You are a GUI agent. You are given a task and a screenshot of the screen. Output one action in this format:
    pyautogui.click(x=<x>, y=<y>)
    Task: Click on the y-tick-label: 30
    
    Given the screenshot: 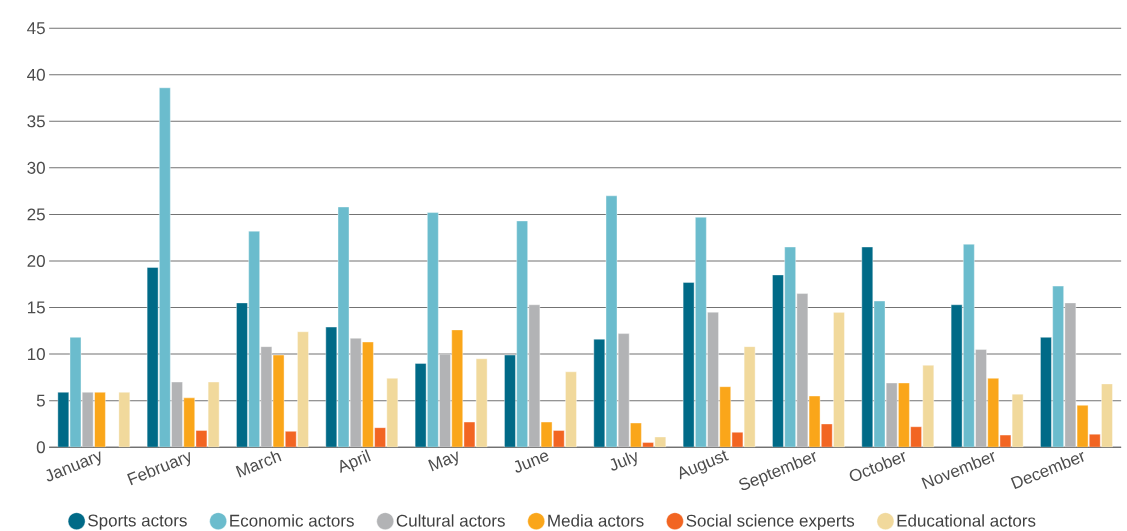 What is the action you would take?
    pyautogui.click(x=36, y=167)
    